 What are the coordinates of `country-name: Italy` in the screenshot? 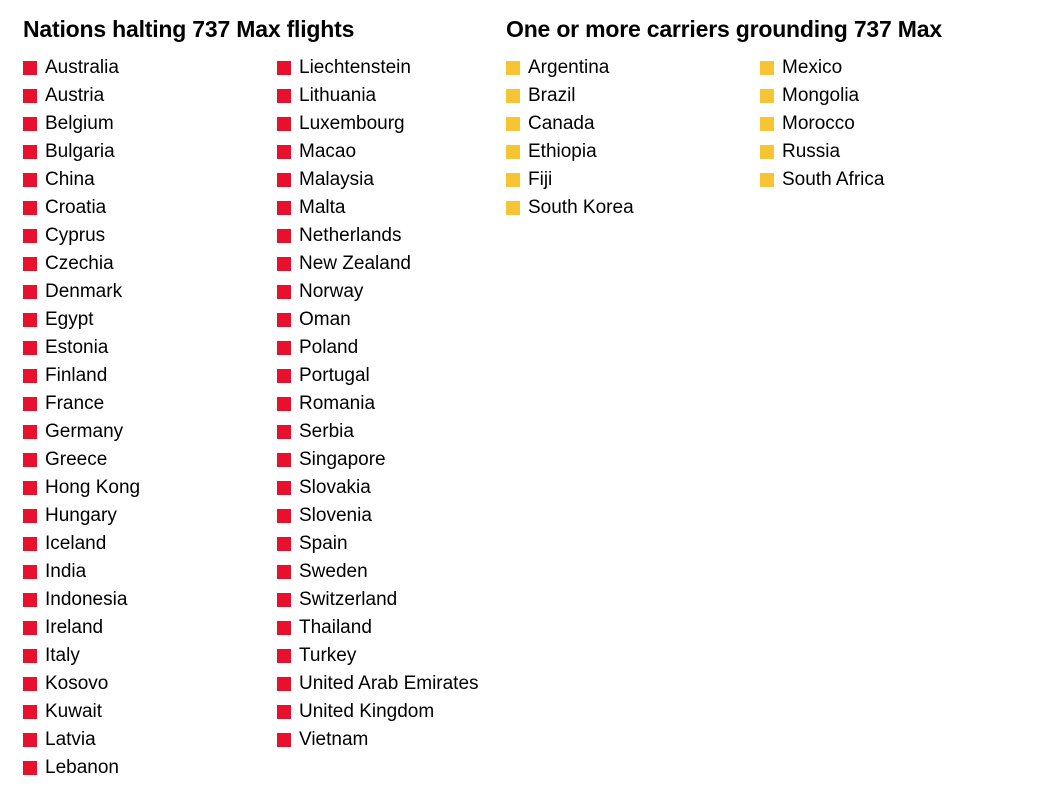 It's located at (62, 655).